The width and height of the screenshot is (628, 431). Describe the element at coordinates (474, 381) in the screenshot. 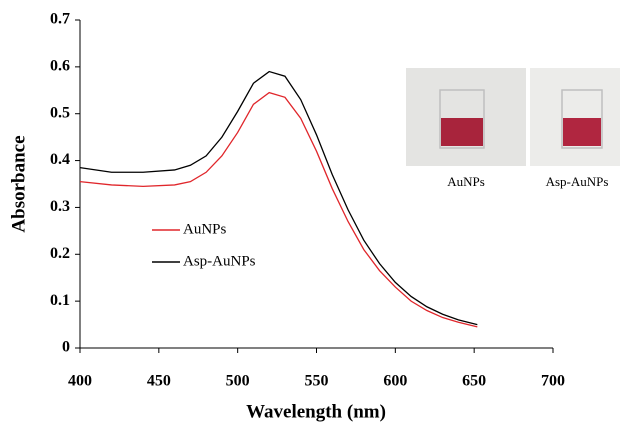

I see `x-tick-label: 650` at that location.